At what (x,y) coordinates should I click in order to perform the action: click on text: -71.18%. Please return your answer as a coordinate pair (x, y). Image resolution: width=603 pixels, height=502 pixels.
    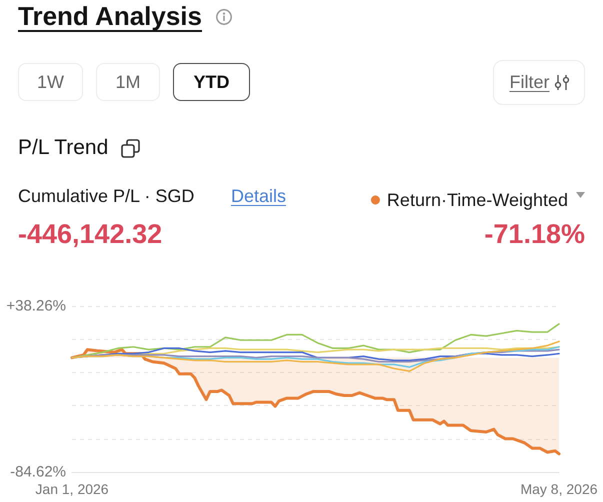
    Looking at the image, I should click on (534, 234).